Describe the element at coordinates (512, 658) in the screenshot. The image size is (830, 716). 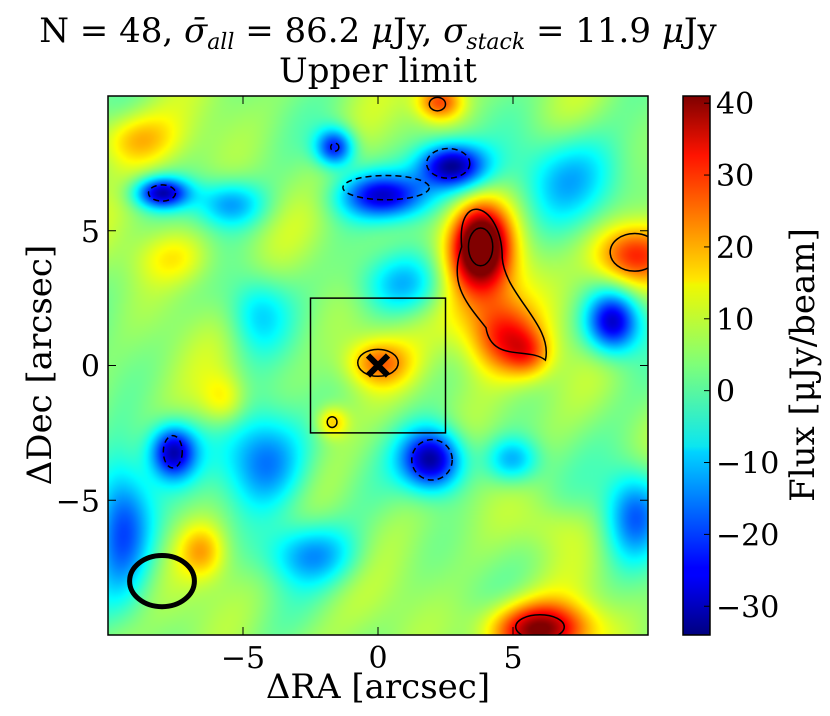
I see `x-tick-label: 5` at that location.